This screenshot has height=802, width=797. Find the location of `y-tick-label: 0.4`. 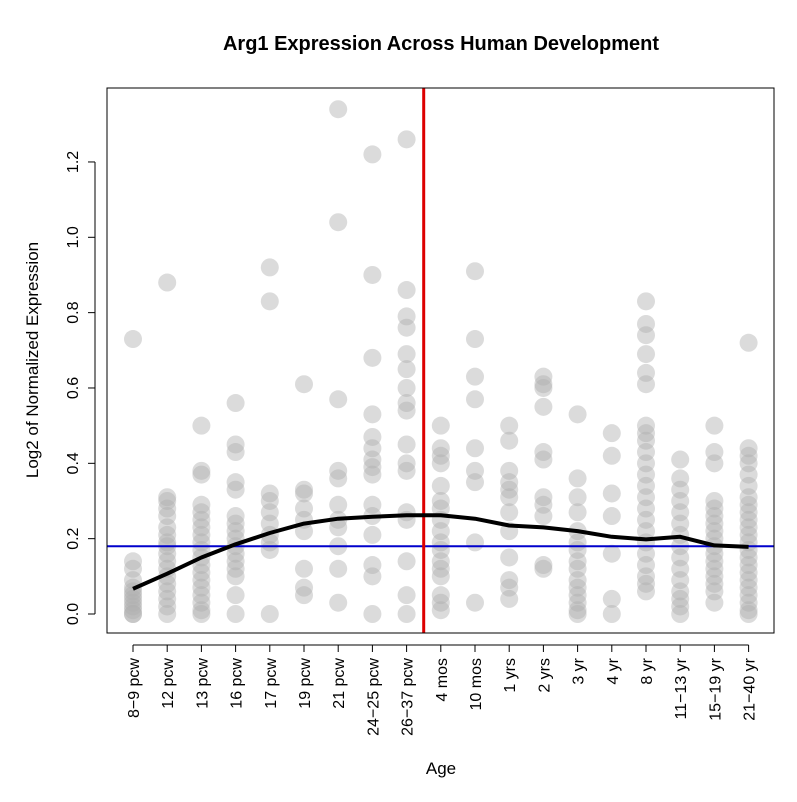

y-tick-label: 0.4 is located at coordinates (73, 463).